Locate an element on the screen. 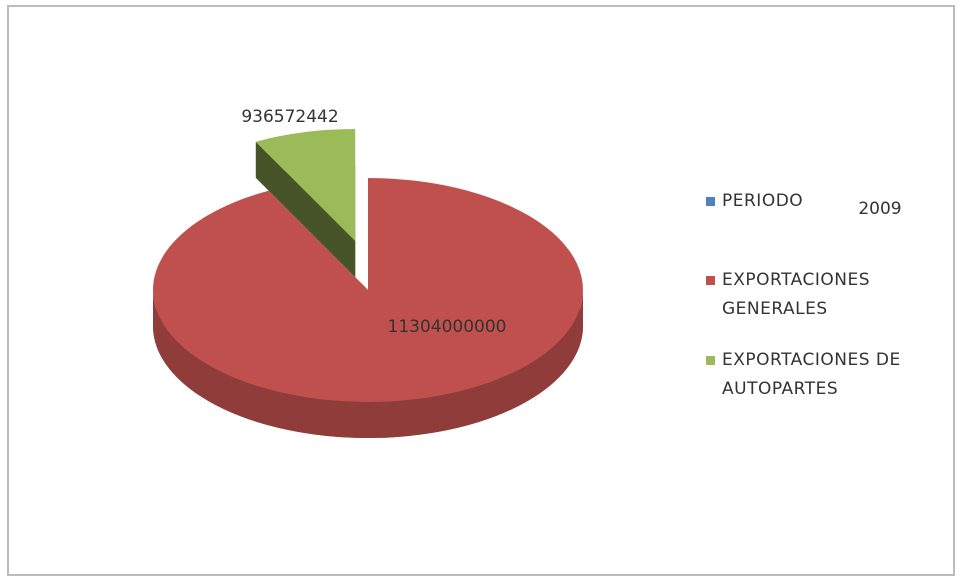 The image size is (958, 579). data-label: 11304000000 is located at coordinates (447, 327).